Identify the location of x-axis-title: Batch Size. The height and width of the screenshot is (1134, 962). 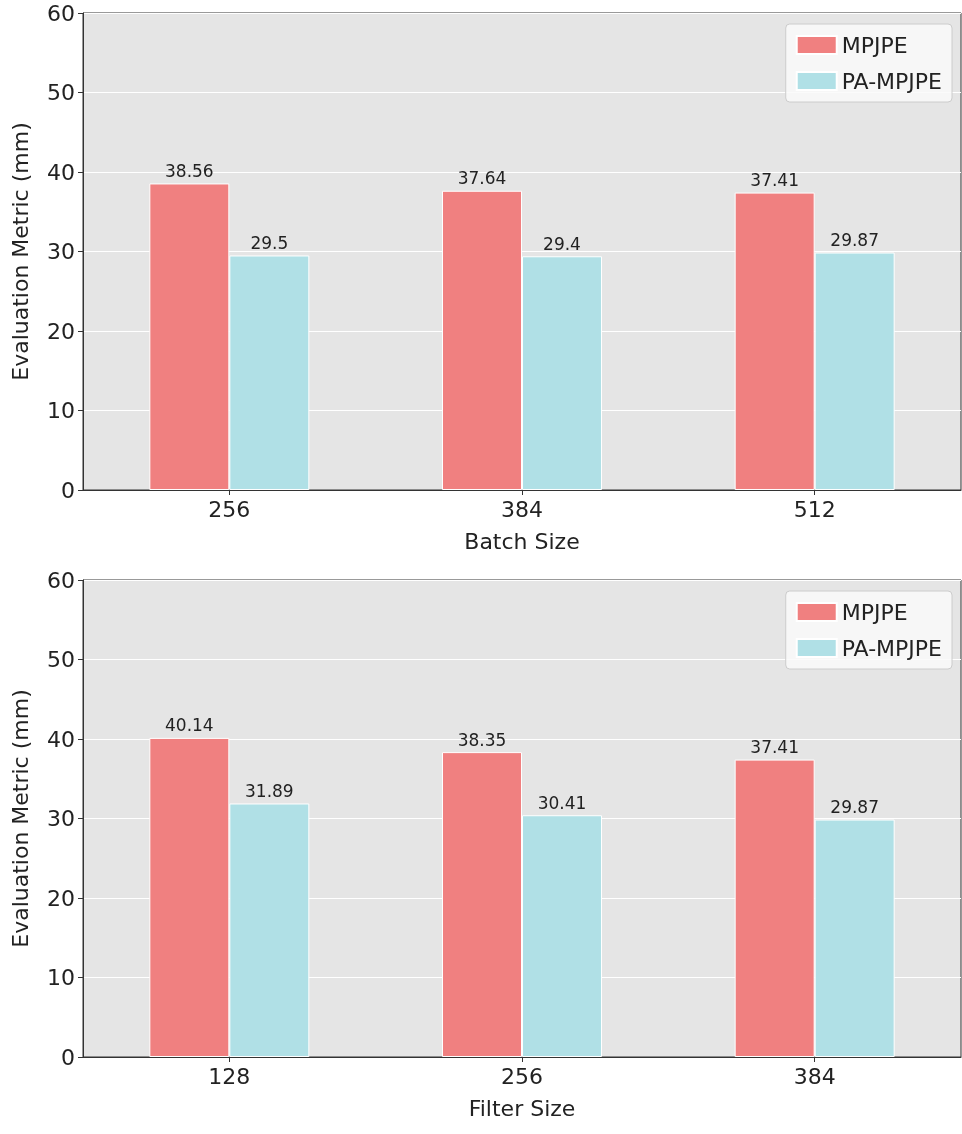
(522, 541).